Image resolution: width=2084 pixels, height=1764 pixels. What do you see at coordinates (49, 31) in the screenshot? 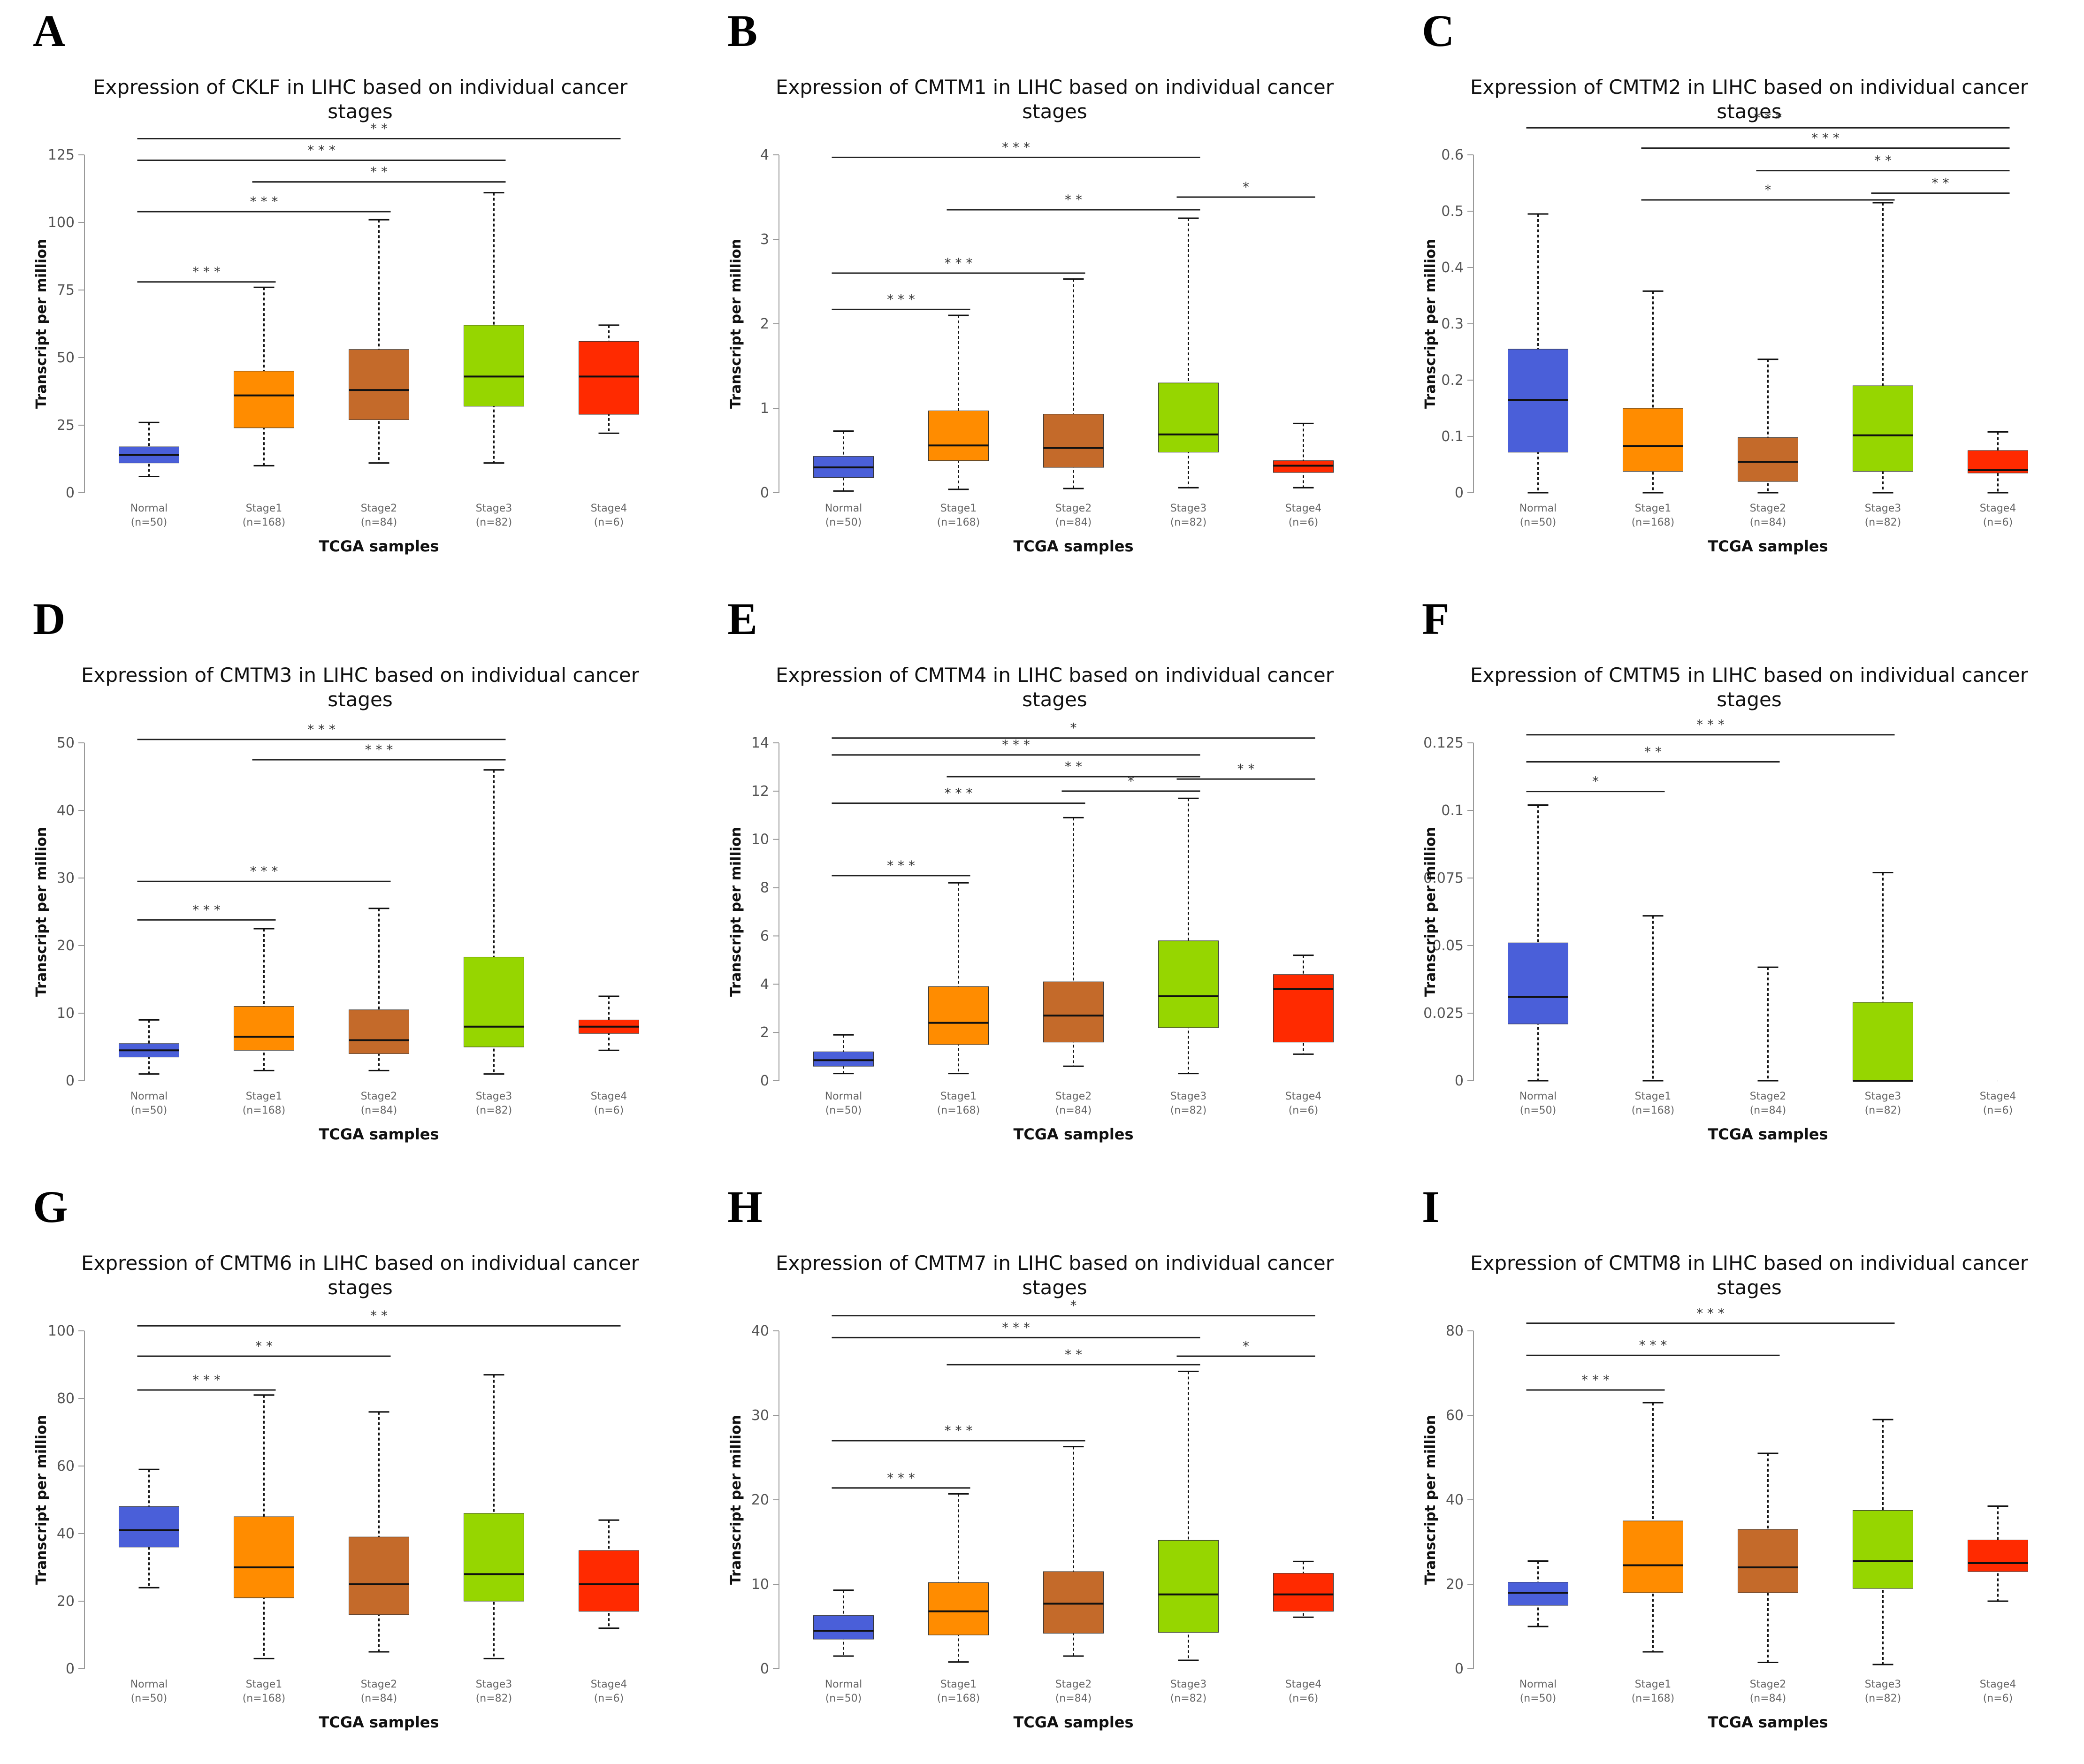
I see `panel-letter: A` at bounding box center [49, 31].